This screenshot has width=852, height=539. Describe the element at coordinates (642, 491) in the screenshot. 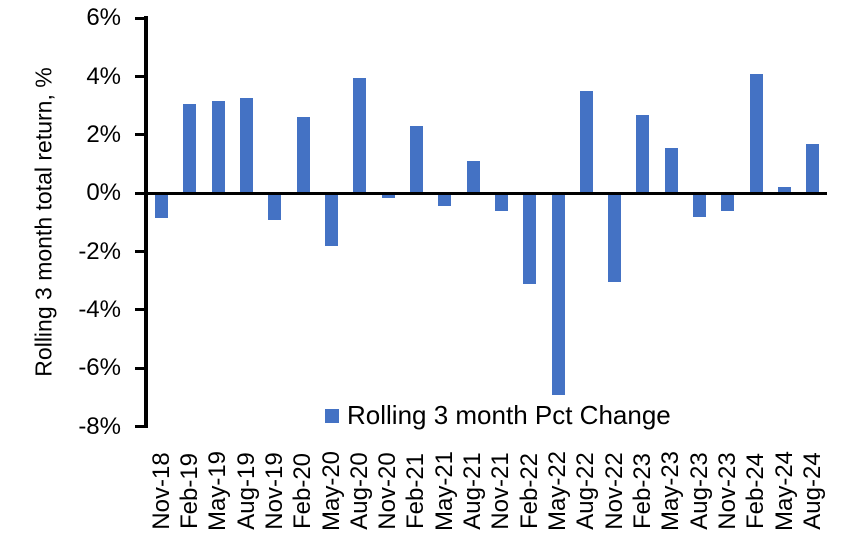

I see `x-tick-label: Feb-23` at that location.